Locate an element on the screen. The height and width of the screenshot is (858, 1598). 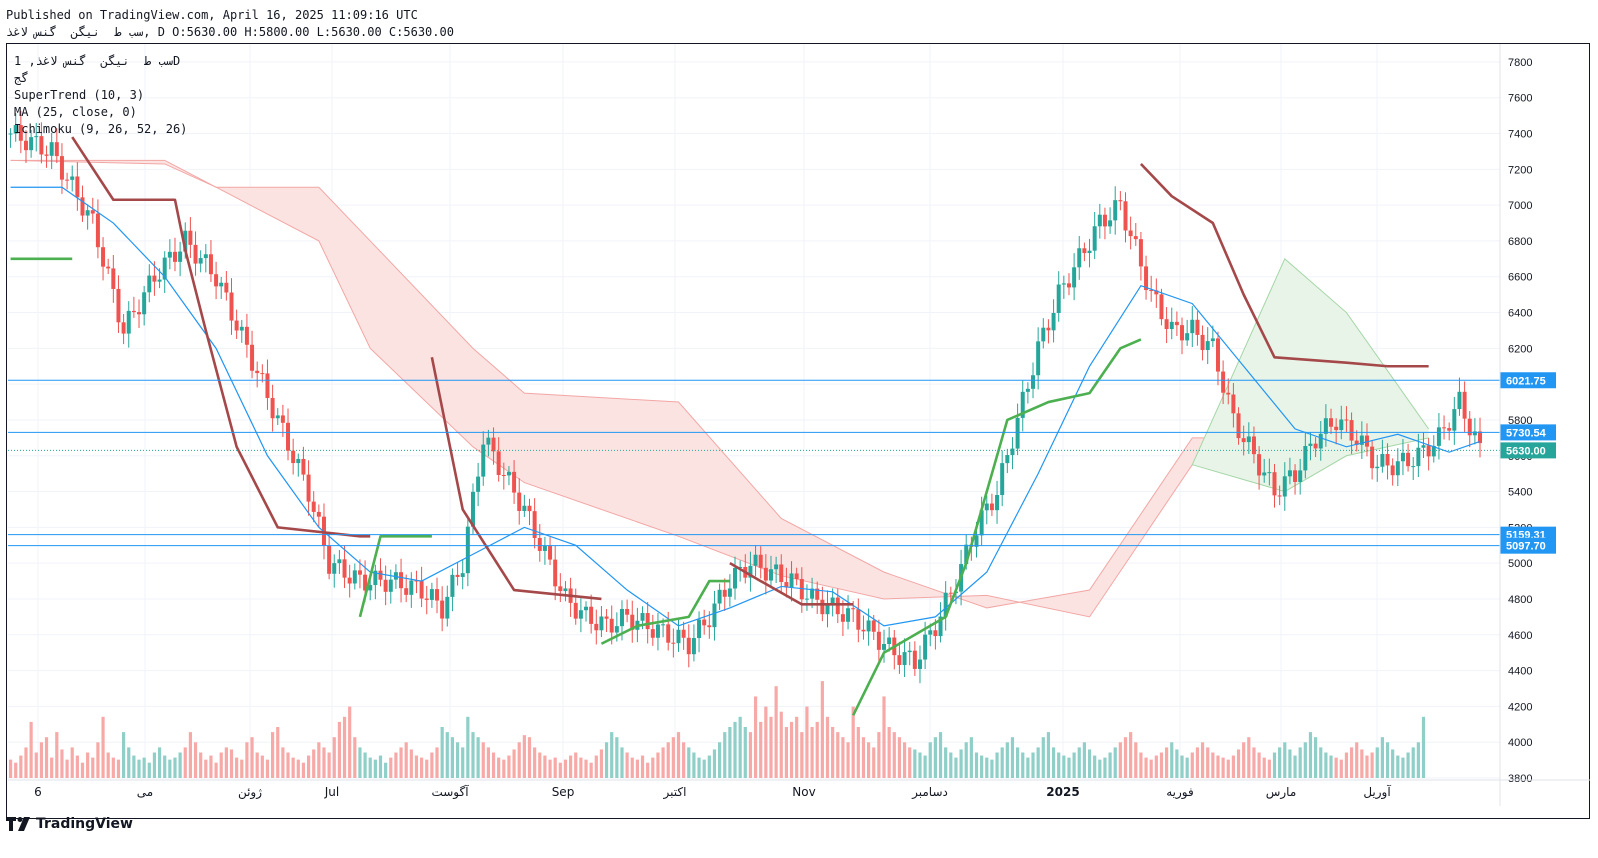
price-label-bg is located at coordinates (1528, 545).